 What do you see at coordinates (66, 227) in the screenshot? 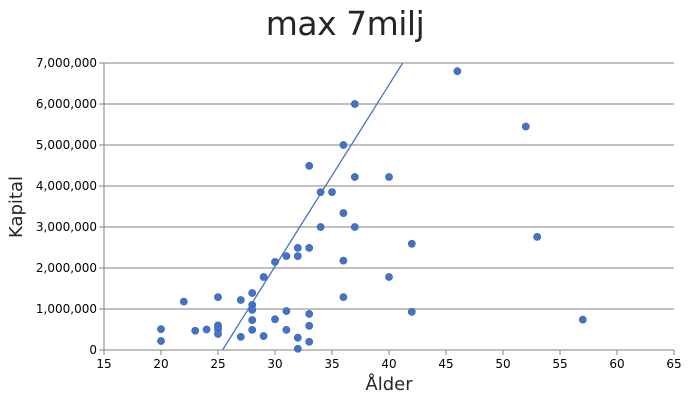
I see `y-tick-label: 3,000,000` at bounding box center [66, 227].